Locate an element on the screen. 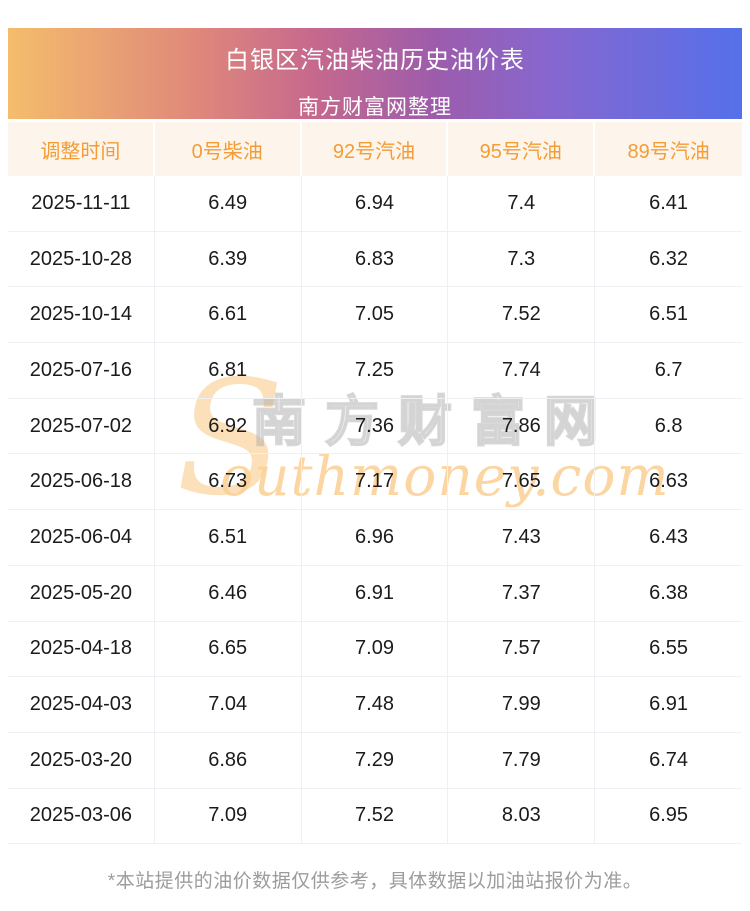 The height and width of the screenshot is (911, 750). price-cell: 6.92 is located at coordinates (228, 426).